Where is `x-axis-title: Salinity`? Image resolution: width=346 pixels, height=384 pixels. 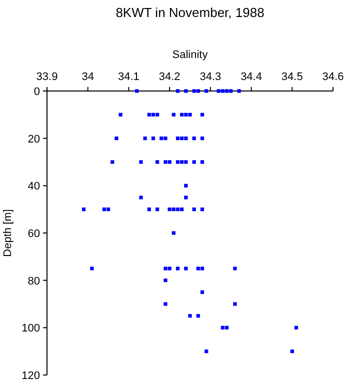
x-axis-title: Salinity is located at coordinates (190, 55).